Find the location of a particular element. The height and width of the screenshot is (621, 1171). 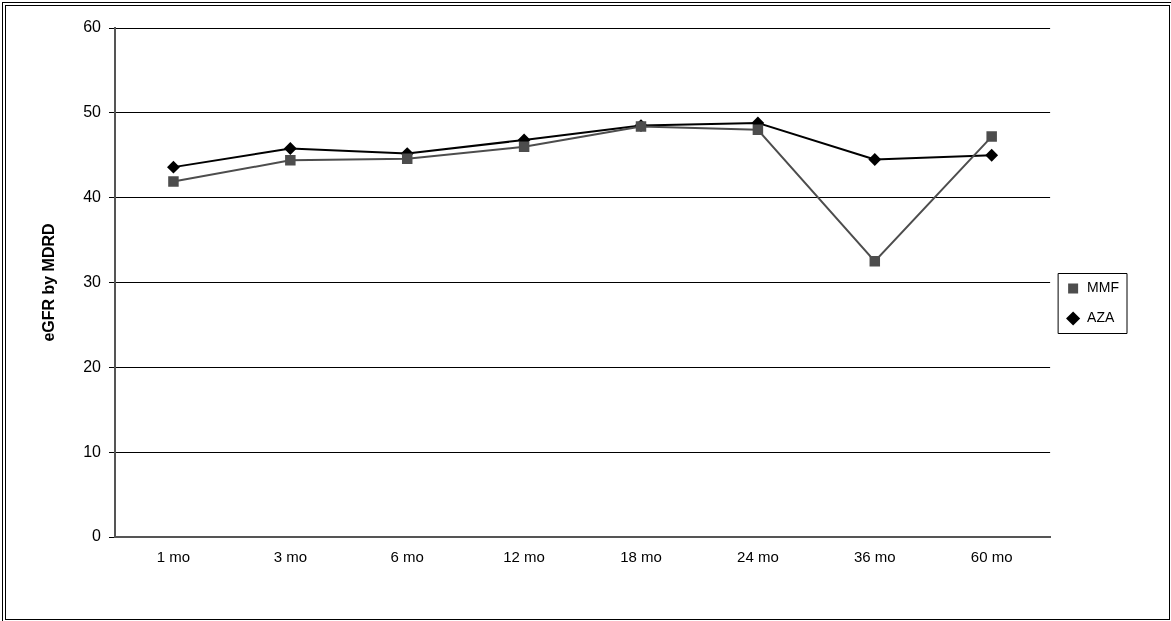

y-tick-label: 40 is located at coordinates (92, 197).